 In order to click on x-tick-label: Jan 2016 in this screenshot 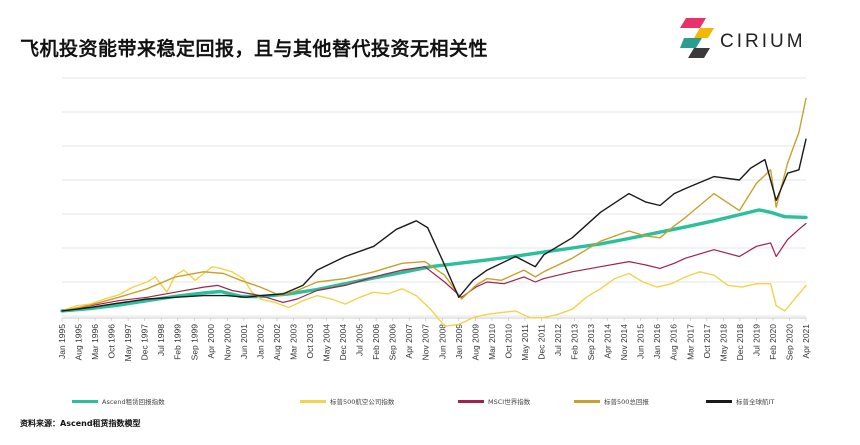, I will do `click(657, 341)`.